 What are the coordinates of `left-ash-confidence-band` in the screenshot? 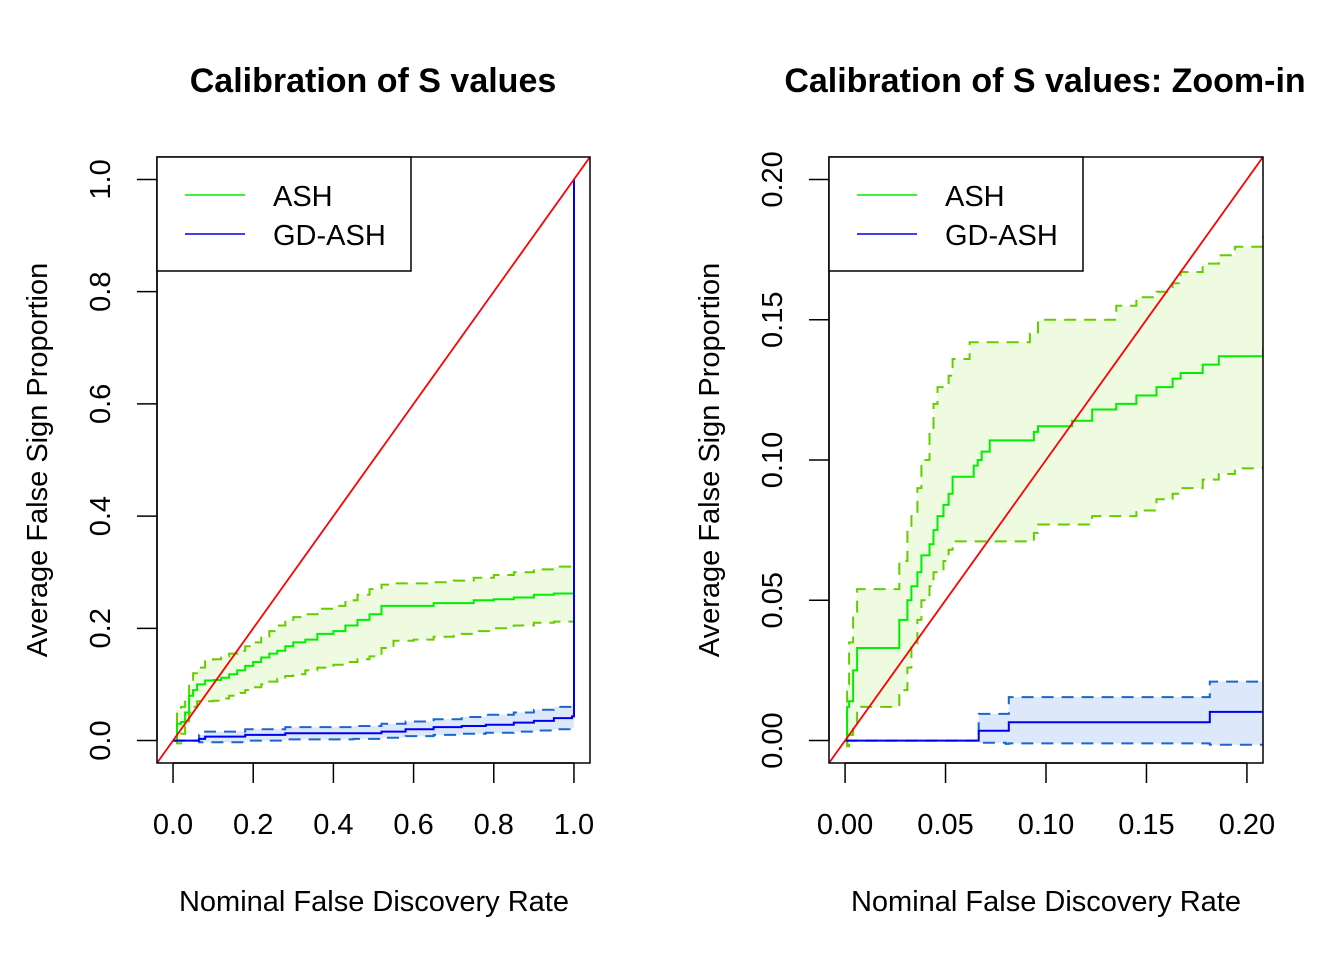 It's located at (373, 655).